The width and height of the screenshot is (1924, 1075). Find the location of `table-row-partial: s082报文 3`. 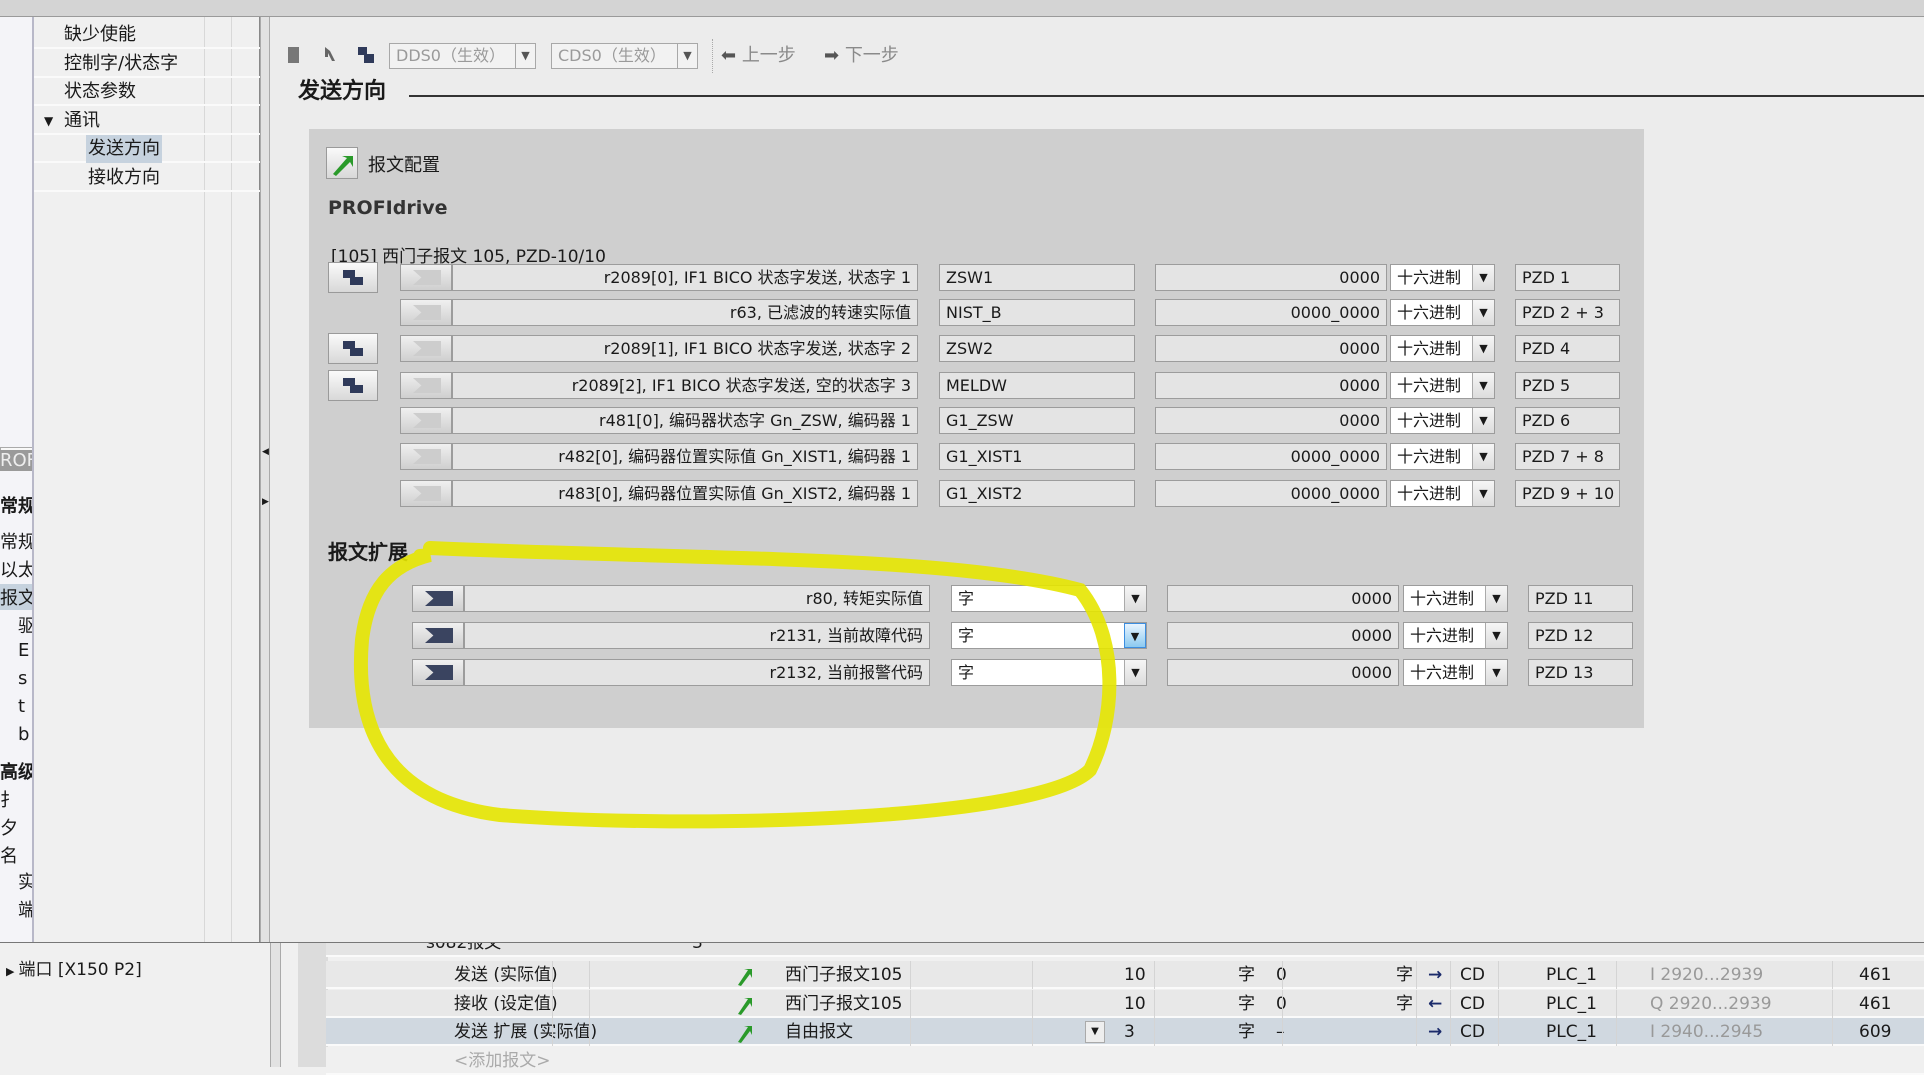

table-row-partial: s082报文 3 is located at coordinates (1125, 950).